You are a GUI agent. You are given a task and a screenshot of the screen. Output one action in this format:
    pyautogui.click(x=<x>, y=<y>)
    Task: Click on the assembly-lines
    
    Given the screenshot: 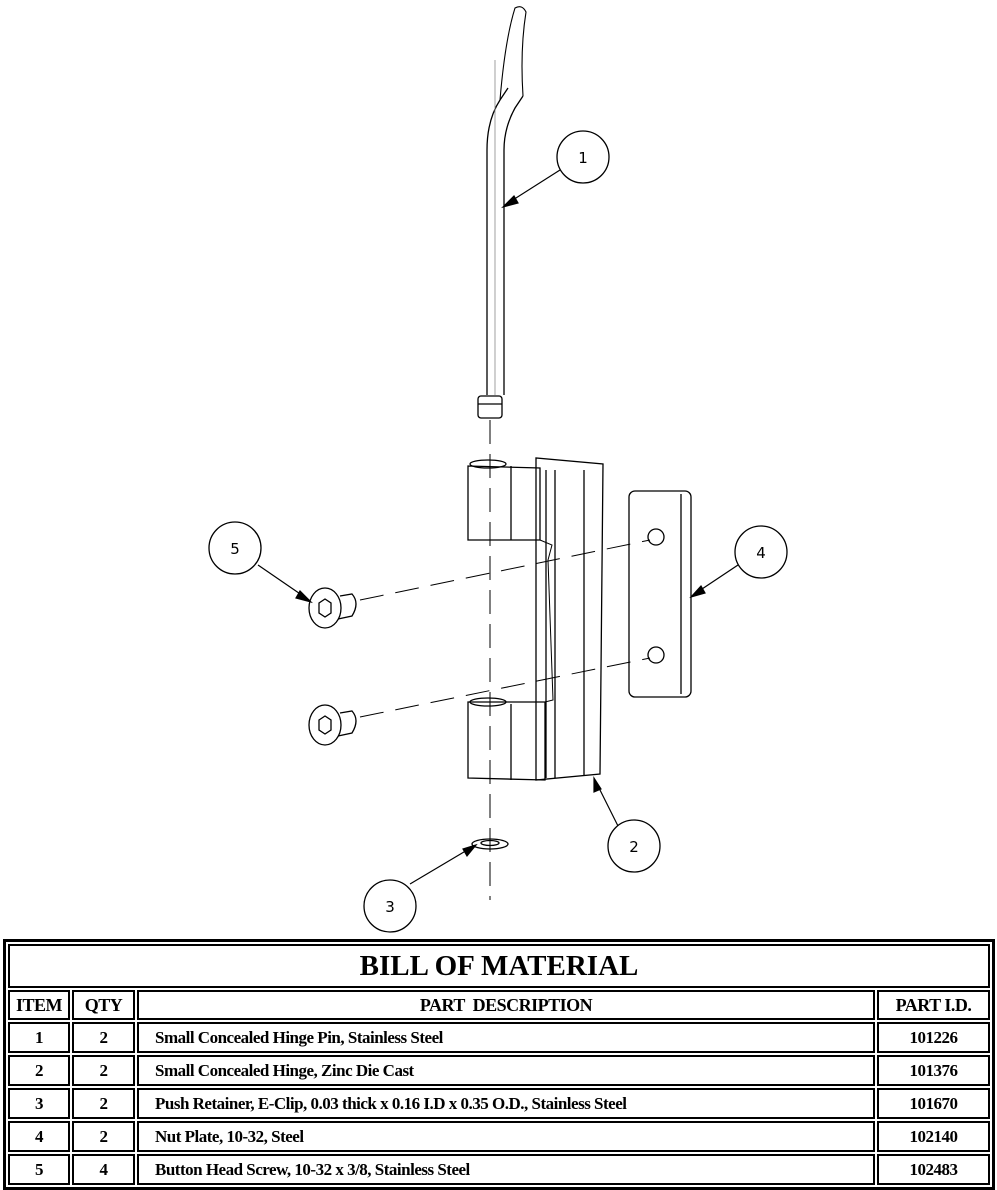 What is the action you would take?
    pyautogui.click(x=505, y=628)
    